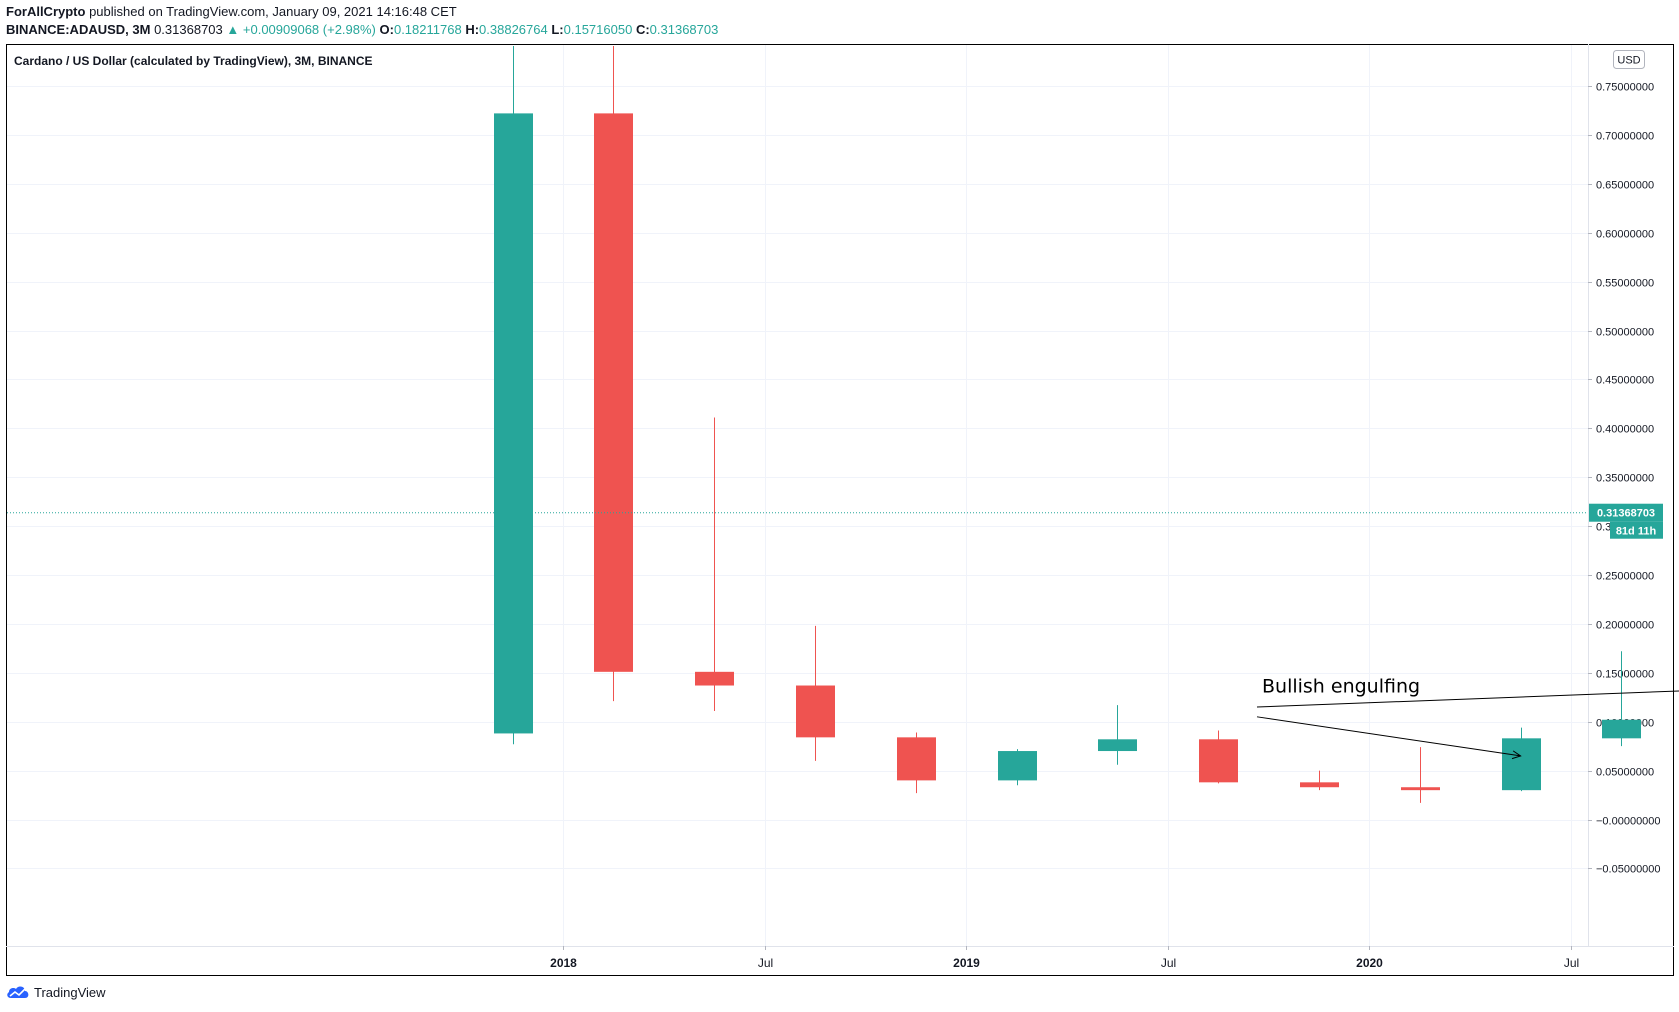 The height and width of the screenshot is (1012, 1679). What do you see at coordinates (188, 29) in the screenshot?
I see `last-price-text: 0.31368703` at bounding box center [188, 29].